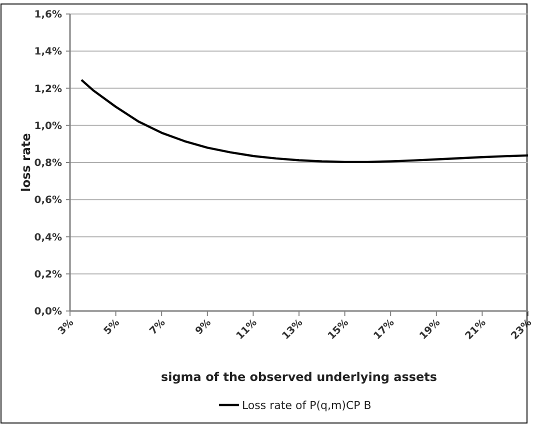 This screenshot has width=536, height=425. Describe the element at coordinates (48, 312) in the screenshot. I see `y-tick-label: 0,0%` at that location.